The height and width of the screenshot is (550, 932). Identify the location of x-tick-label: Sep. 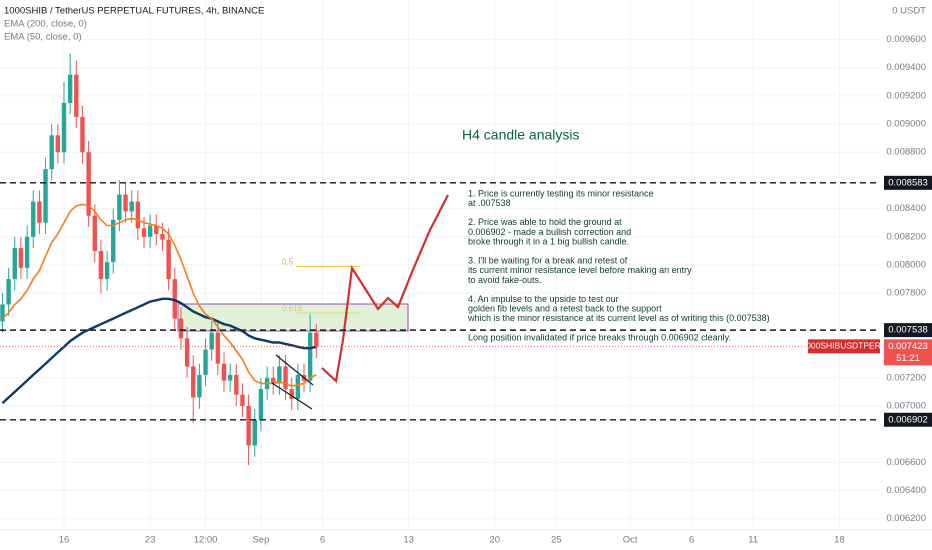
(260, 540).